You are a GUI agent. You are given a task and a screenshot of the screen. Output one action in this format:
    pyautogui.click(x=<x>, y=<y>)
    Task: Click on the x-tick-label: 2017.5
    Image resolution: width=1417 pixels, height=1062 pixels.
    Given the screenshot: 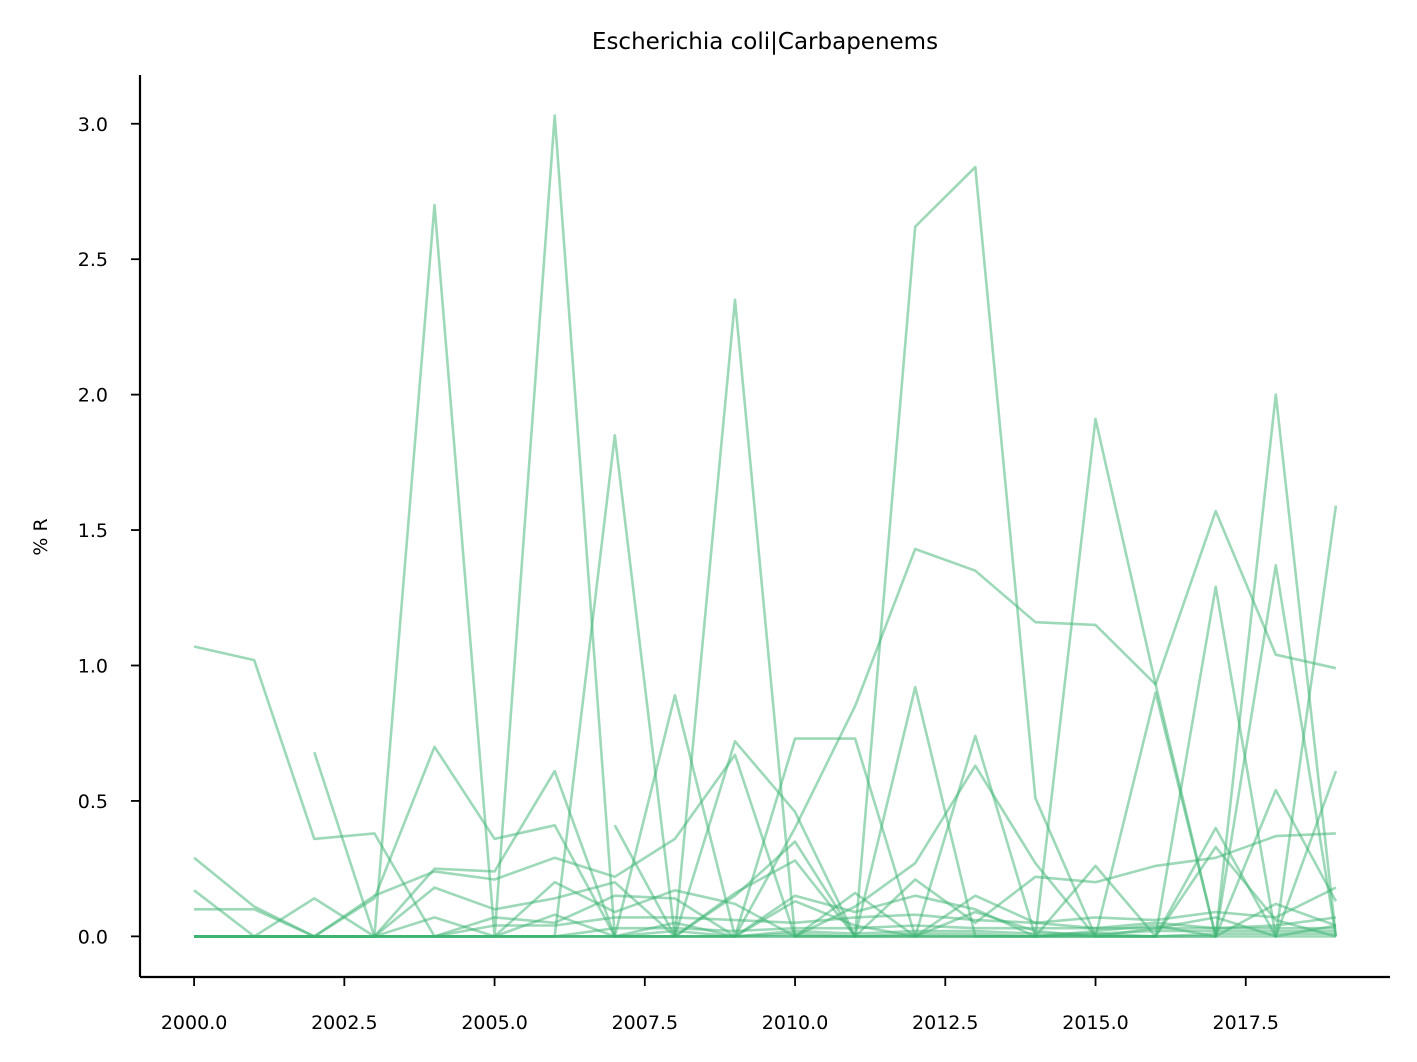 What is the action you would take?
    pyautogui.click(x=1246, y=1023)
    